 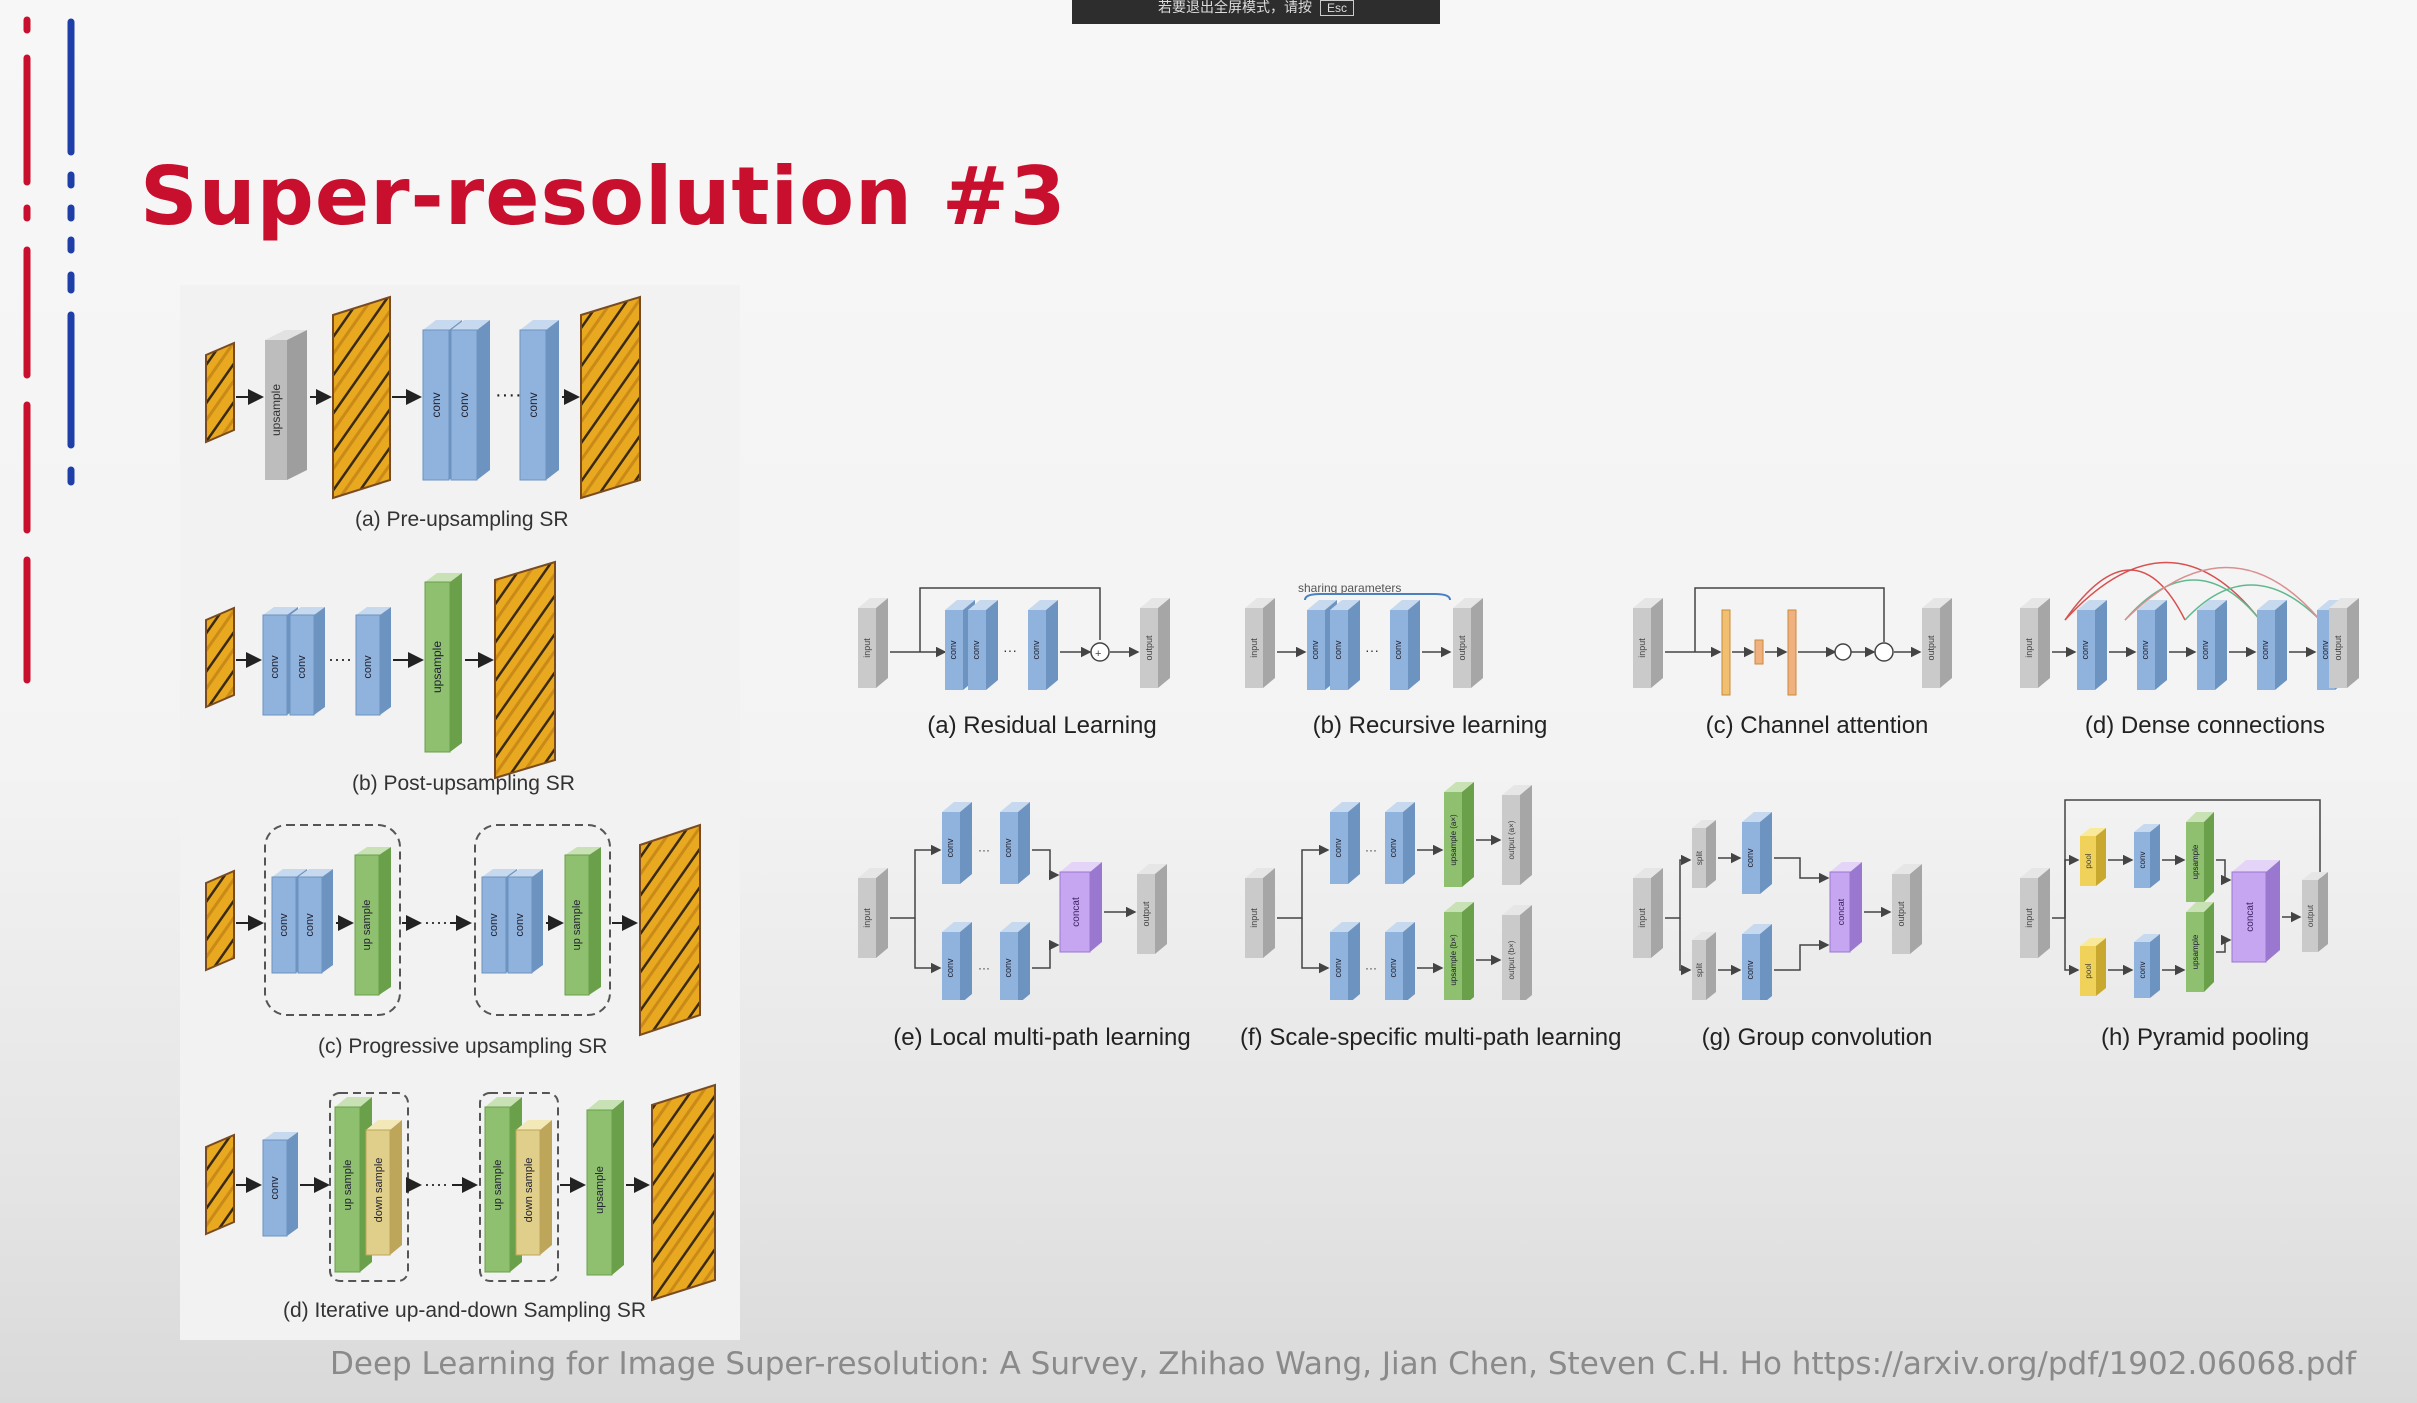 I want to click on caption-pre-upsampling: (a) Pre-upsampling SR, so click(x=462, y=519).